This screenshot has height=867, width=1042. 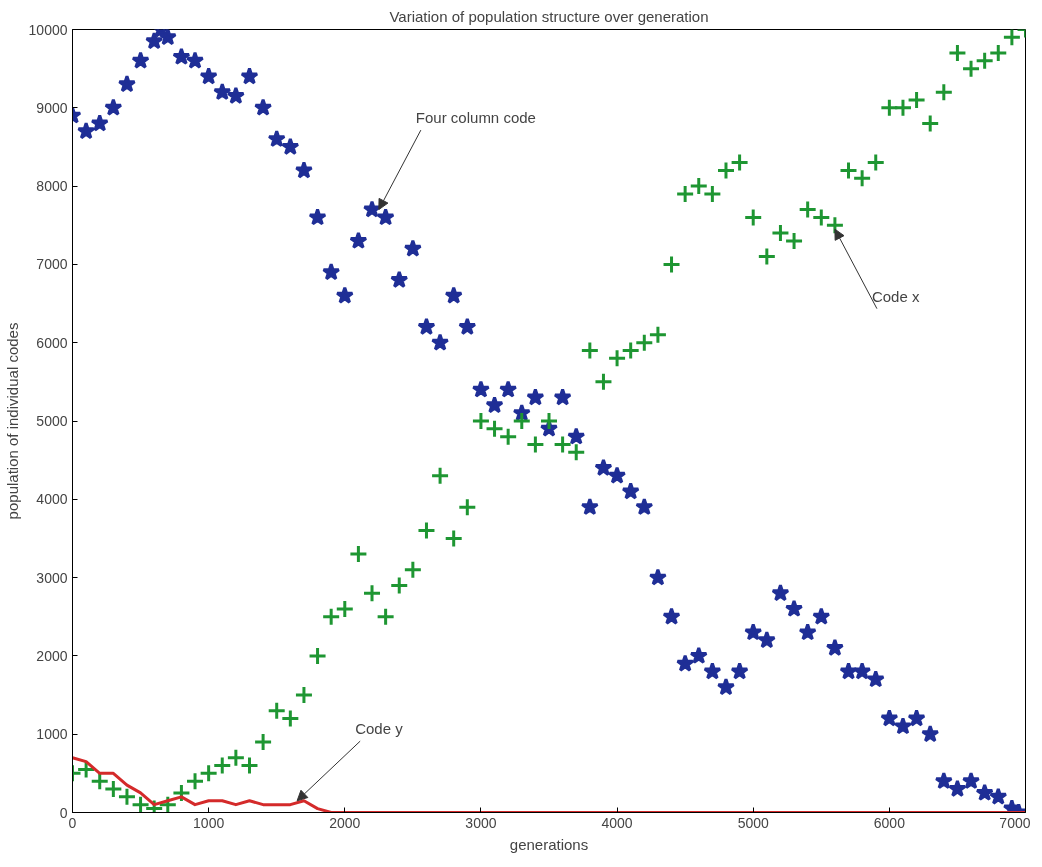 What do you see at coordinates (1015, 822) in the screenshot?
I see `x-tick-label: 7000` at bounding box center [1015, 822].